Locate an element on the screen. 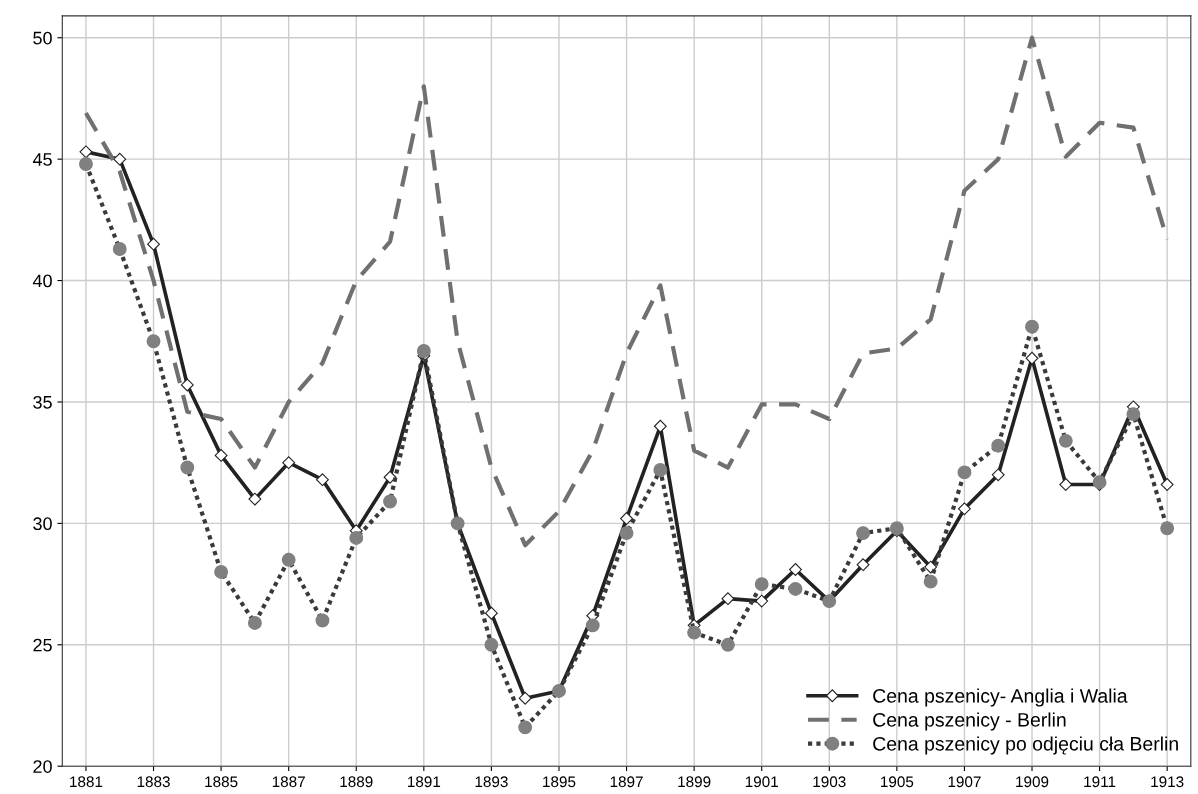 This screenshot has height=794, width=1198. x-tick-label: 1911 is located at coordinates (1100, 782).